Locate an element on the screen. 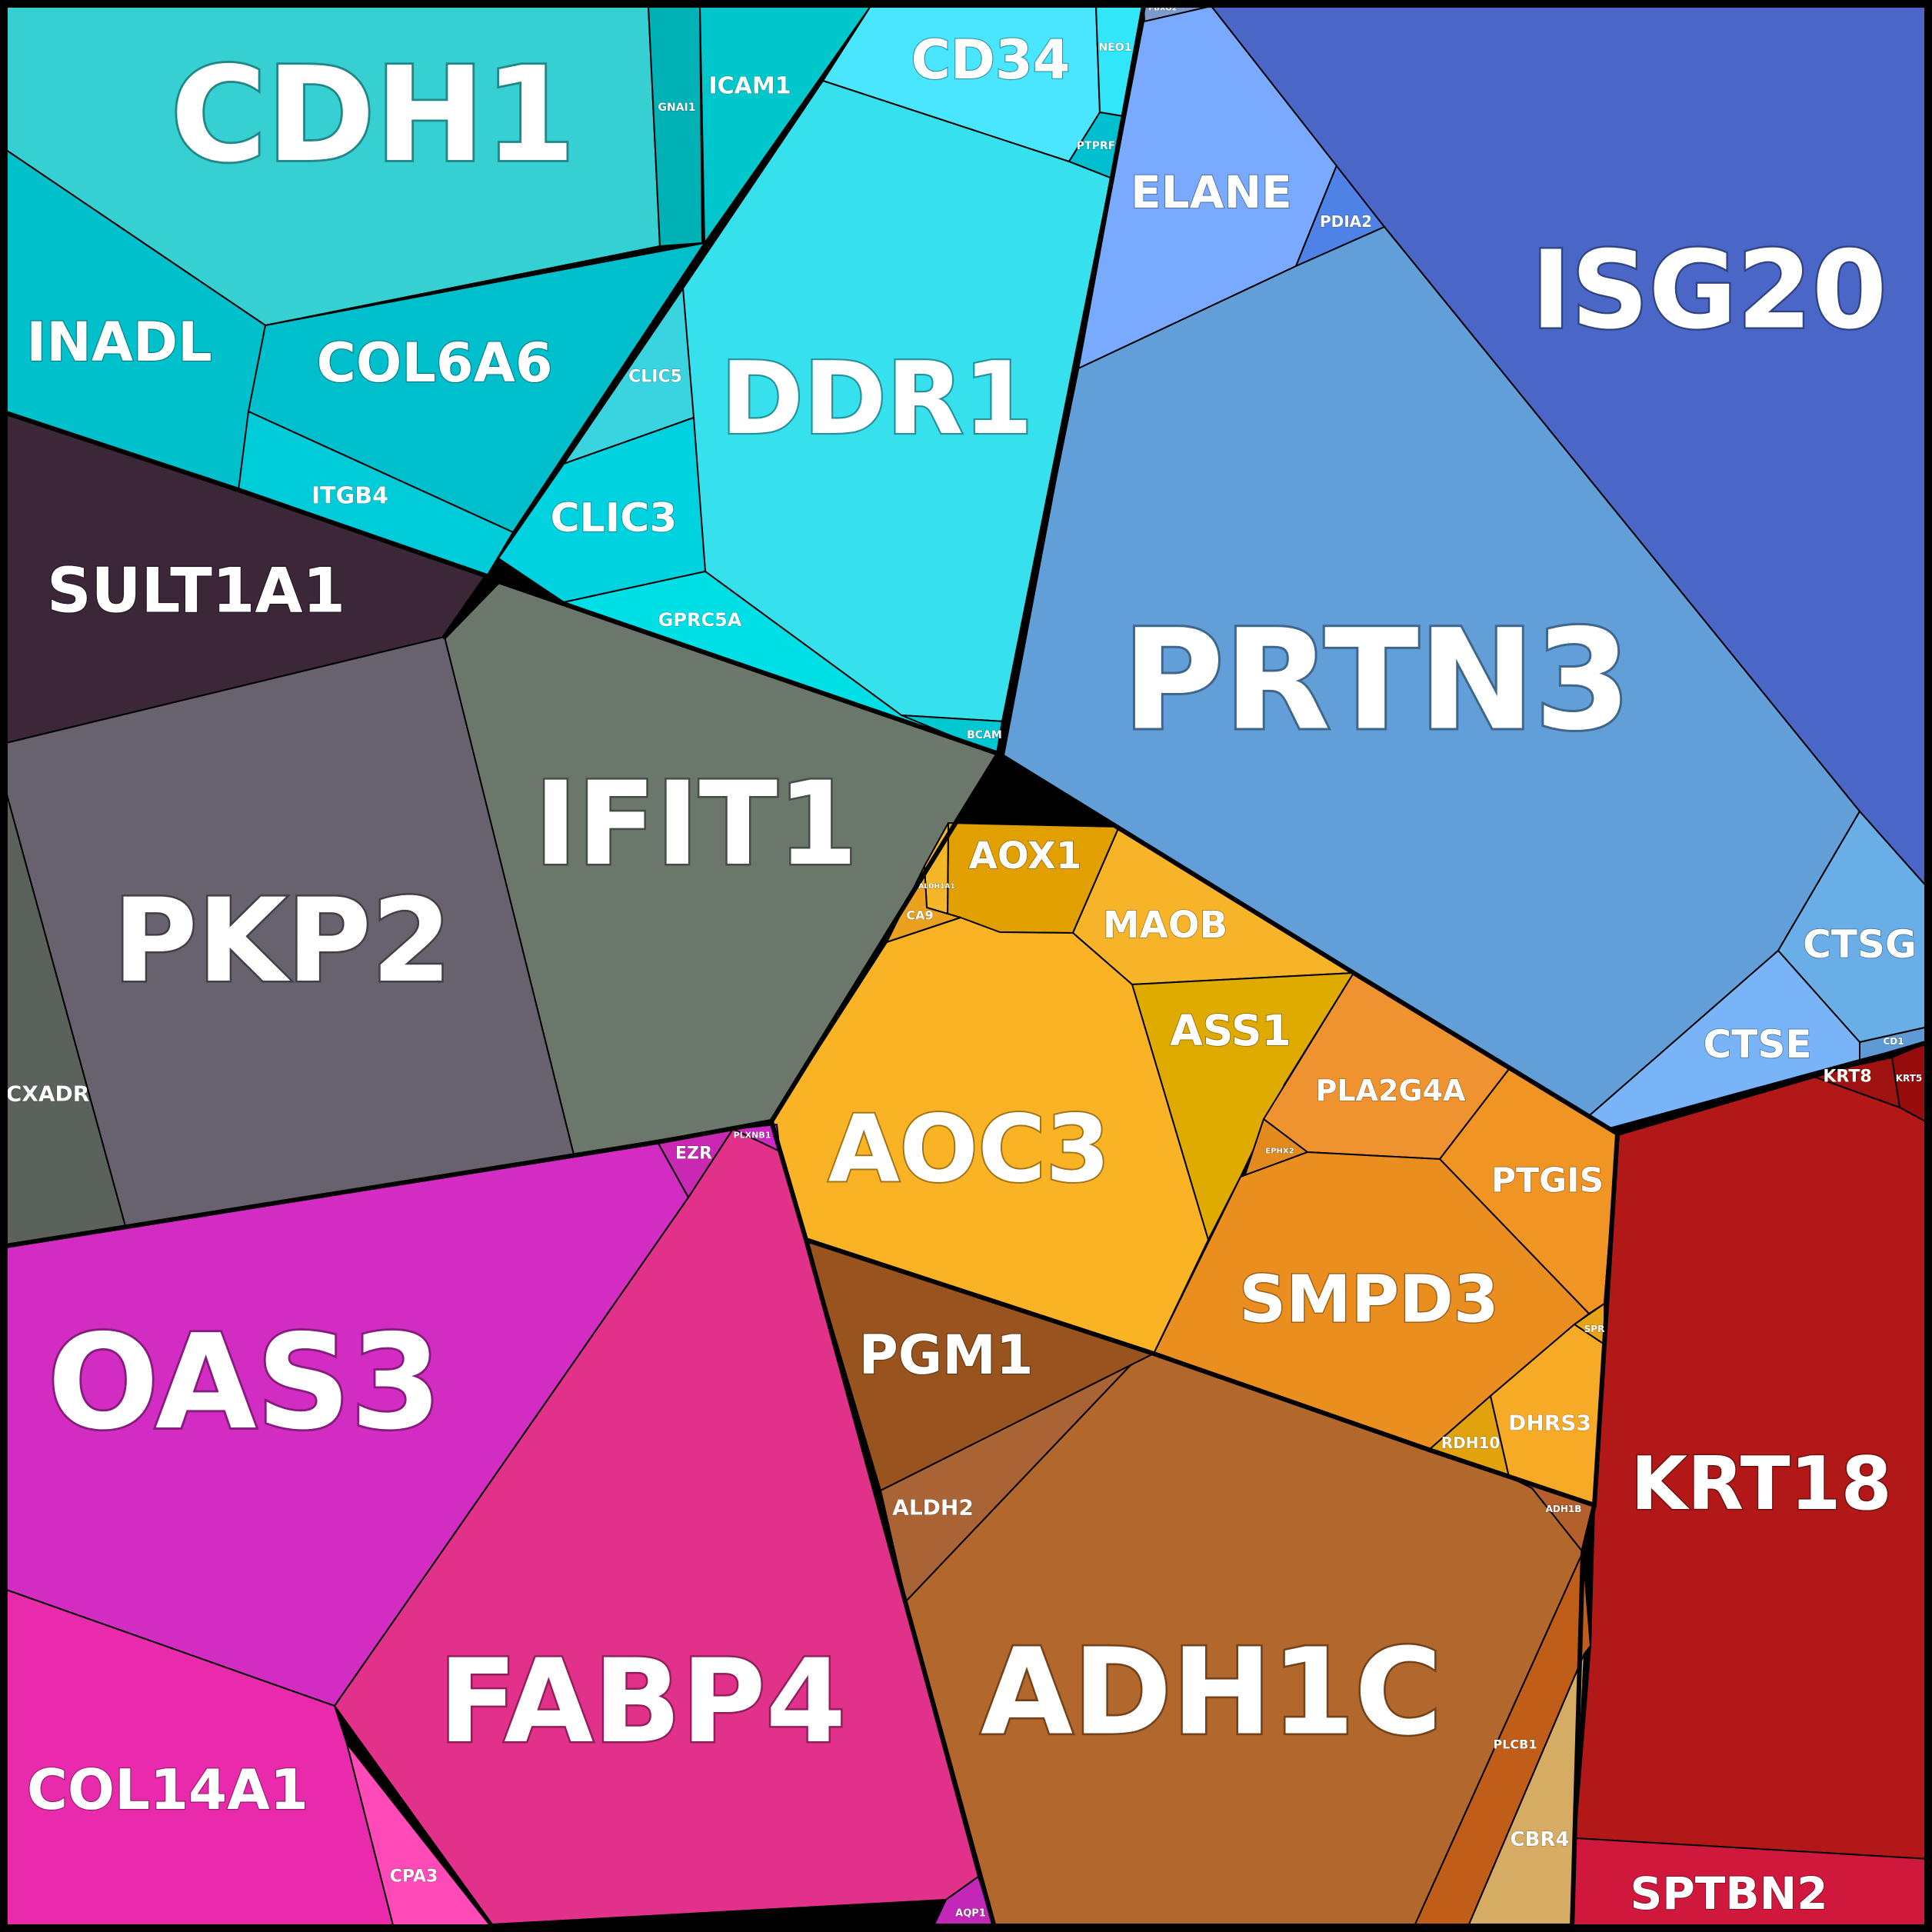 The width and height of the screenshot is (1932, 1932). label-ca9: CA9 is located at coordinates (919, 915).